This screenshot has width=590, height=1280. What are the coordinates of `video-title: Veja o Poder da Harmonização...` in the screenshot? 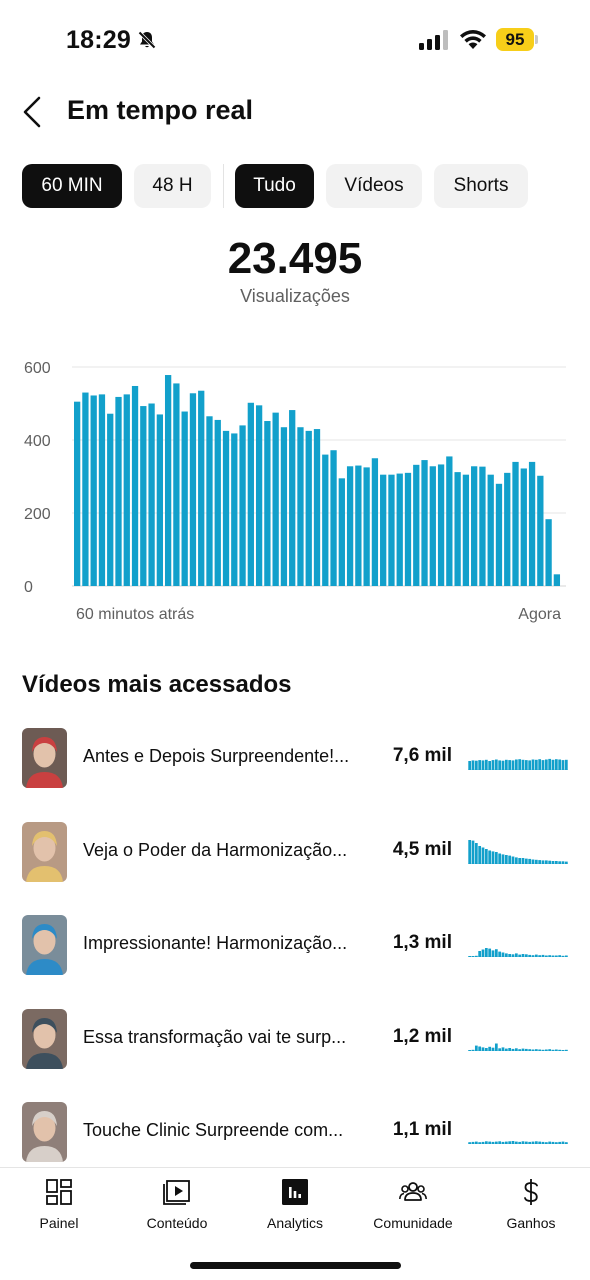 It's located at (215, 849).